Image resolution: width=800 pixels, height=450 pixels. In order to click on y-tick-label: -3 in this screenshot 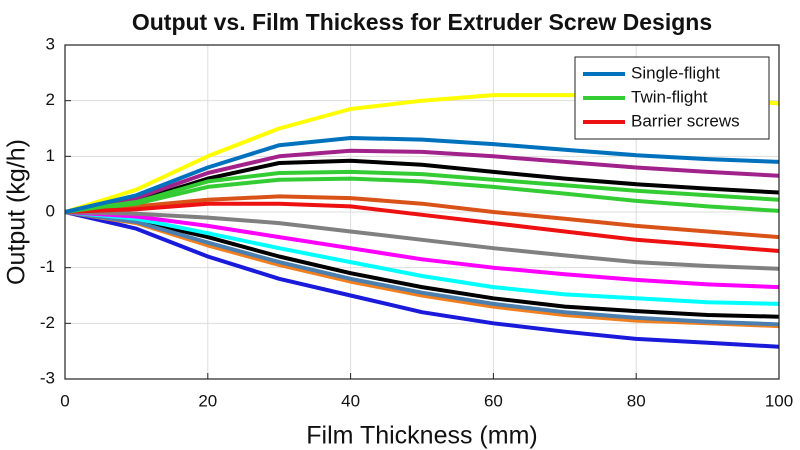, I will do `click(47, 377)`.